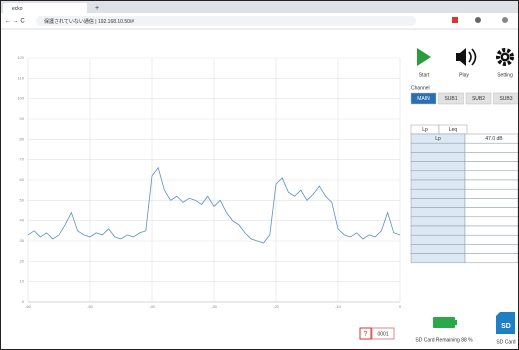 Image resolution: width=519 pixels, height=350 pixels. I want to click on y-tick-label: 80, so click(22, 138).